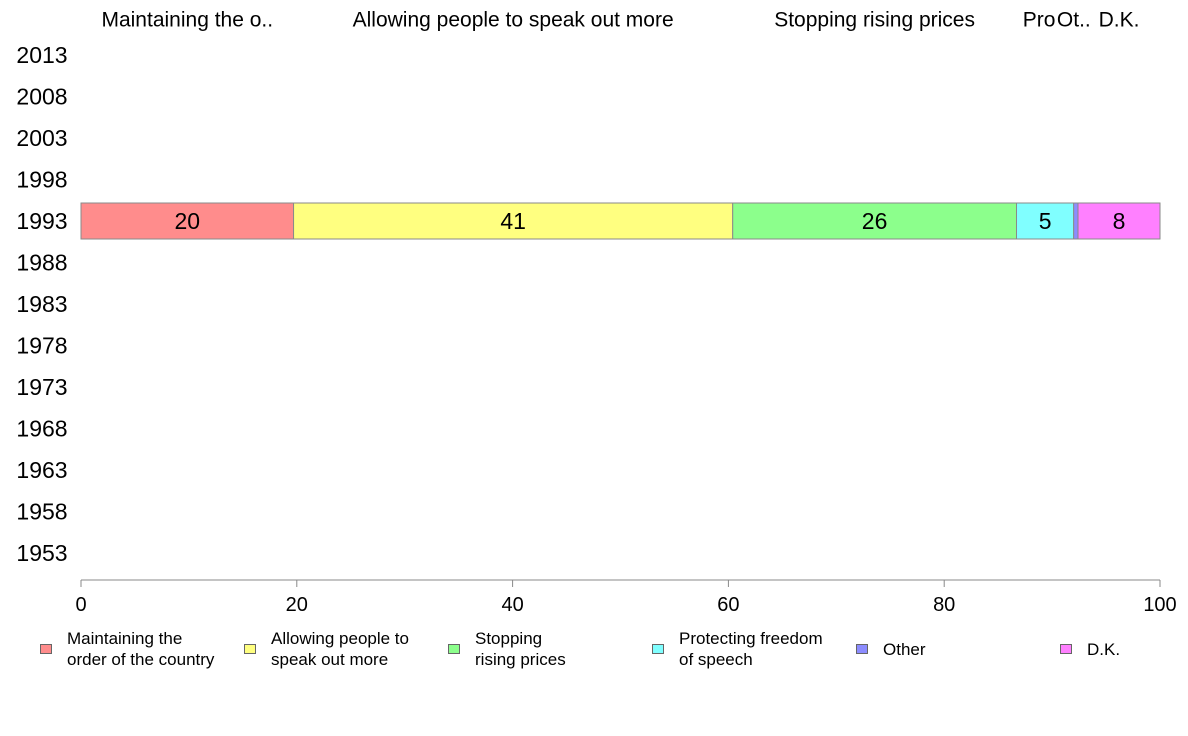 This screenshot has height=736, width=1188. Describe the element at coordinates (751, 649) in the screenshot. I see `legend-label: Protecting freedom of speech` at that location.